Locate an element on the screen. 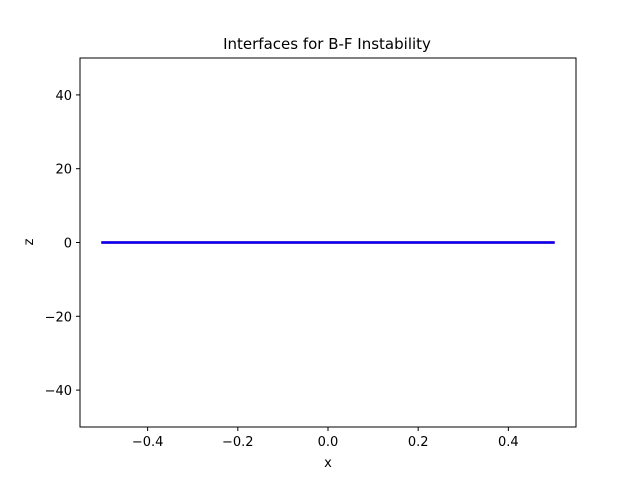 This screenshot has height=480, width=640. chart-title: Interfaces for B-F Instability is located at coordinates (327, 44).